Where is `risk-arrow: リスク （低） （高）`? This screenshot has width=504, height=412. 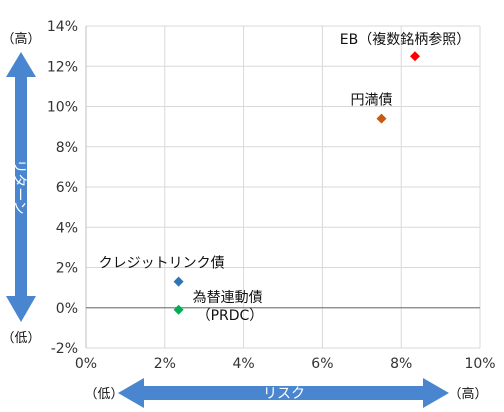 risk-arrow: リスク （低） （高） is located at coordinates (286, 393).